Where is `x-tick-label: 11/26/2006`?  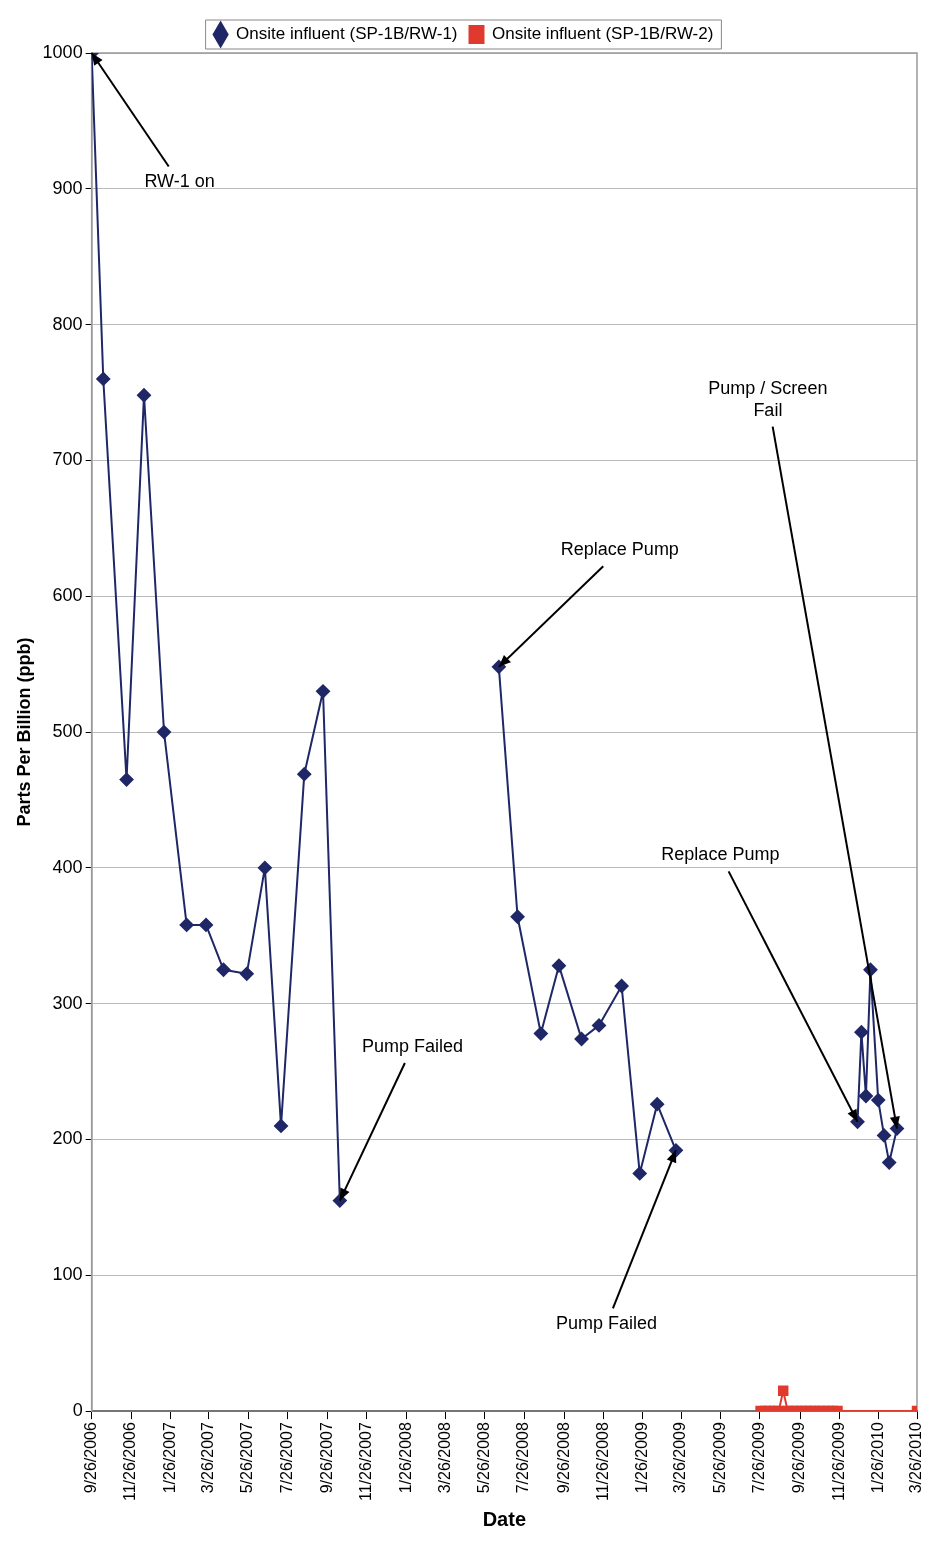
x-tick-label: 11/26/2006 is located at coordinates (130, 1461).